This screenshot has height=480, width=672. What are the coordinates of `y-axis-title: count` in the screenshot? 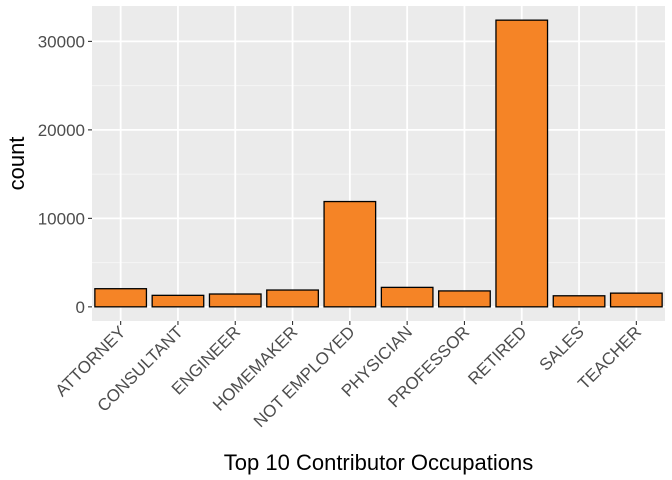 It's located at (16, 164).